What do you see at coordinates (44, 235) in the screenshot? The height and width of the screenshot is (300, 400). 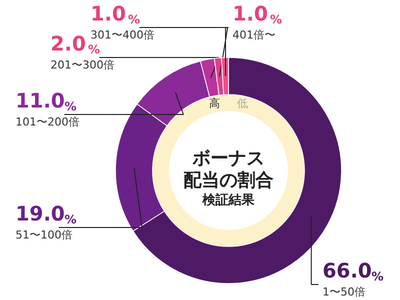 I see `slice-label: 51〜100倍` at bounding box center [44, 235].